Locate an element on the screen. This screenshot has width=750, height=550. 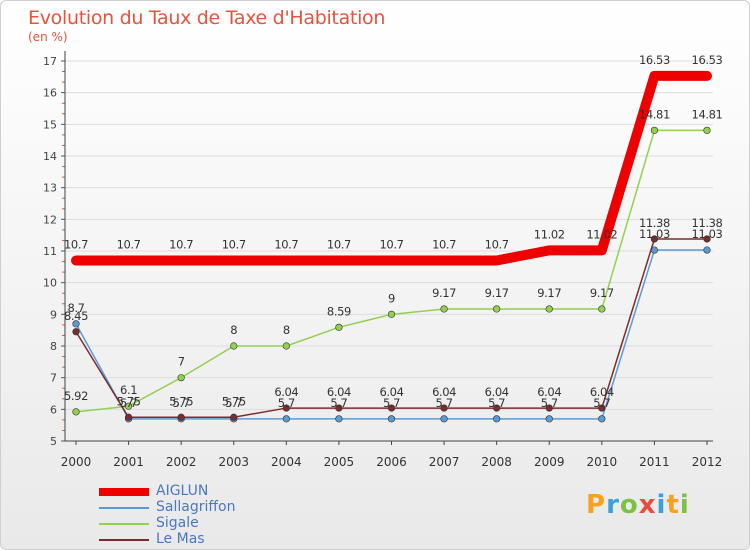
y-tick-label: 5 is located at coordinates (53, 441).